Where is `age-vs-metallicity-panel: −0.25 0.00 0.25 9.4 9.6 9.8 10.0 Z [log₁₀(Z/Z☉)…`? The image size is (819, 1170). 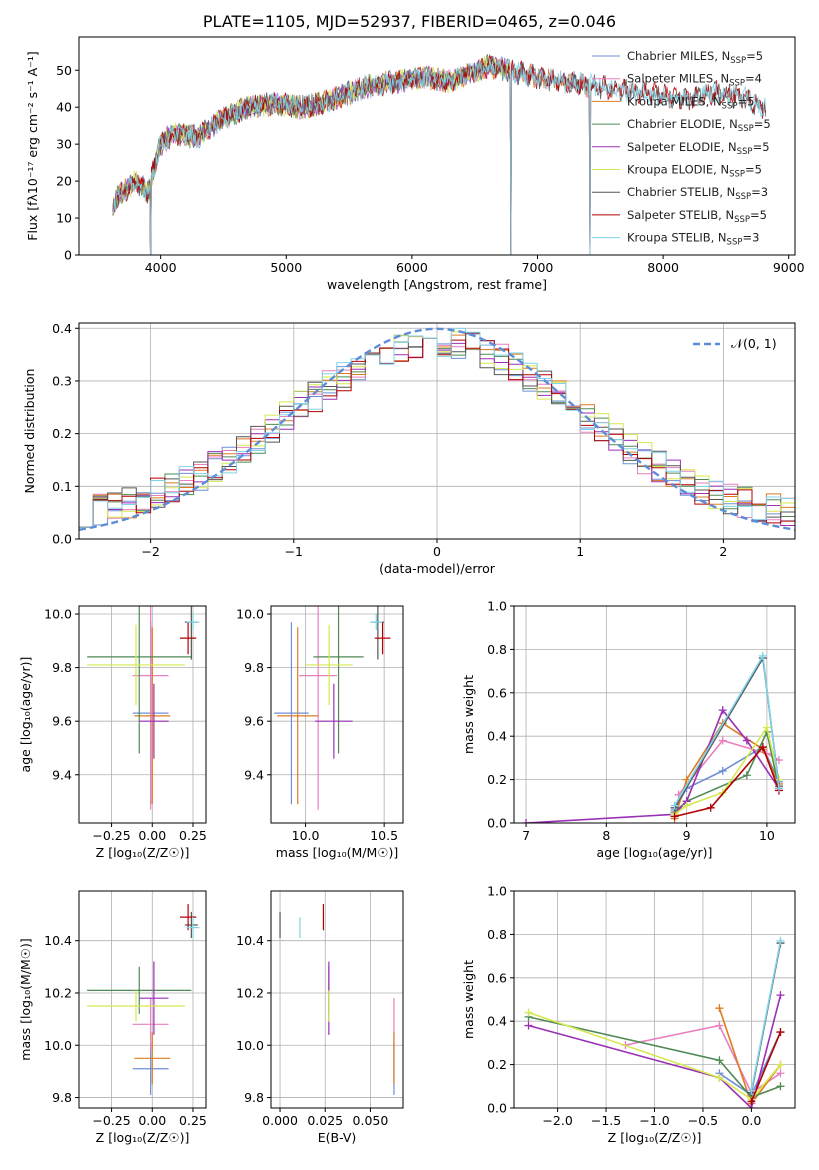 age-vs-metallicity-panel: −0.25 0.00 0.25 9.4 9.6 9.8 10.0 Z [log₁₀(Z/Z☉)… is located at coordinates (112, 732).